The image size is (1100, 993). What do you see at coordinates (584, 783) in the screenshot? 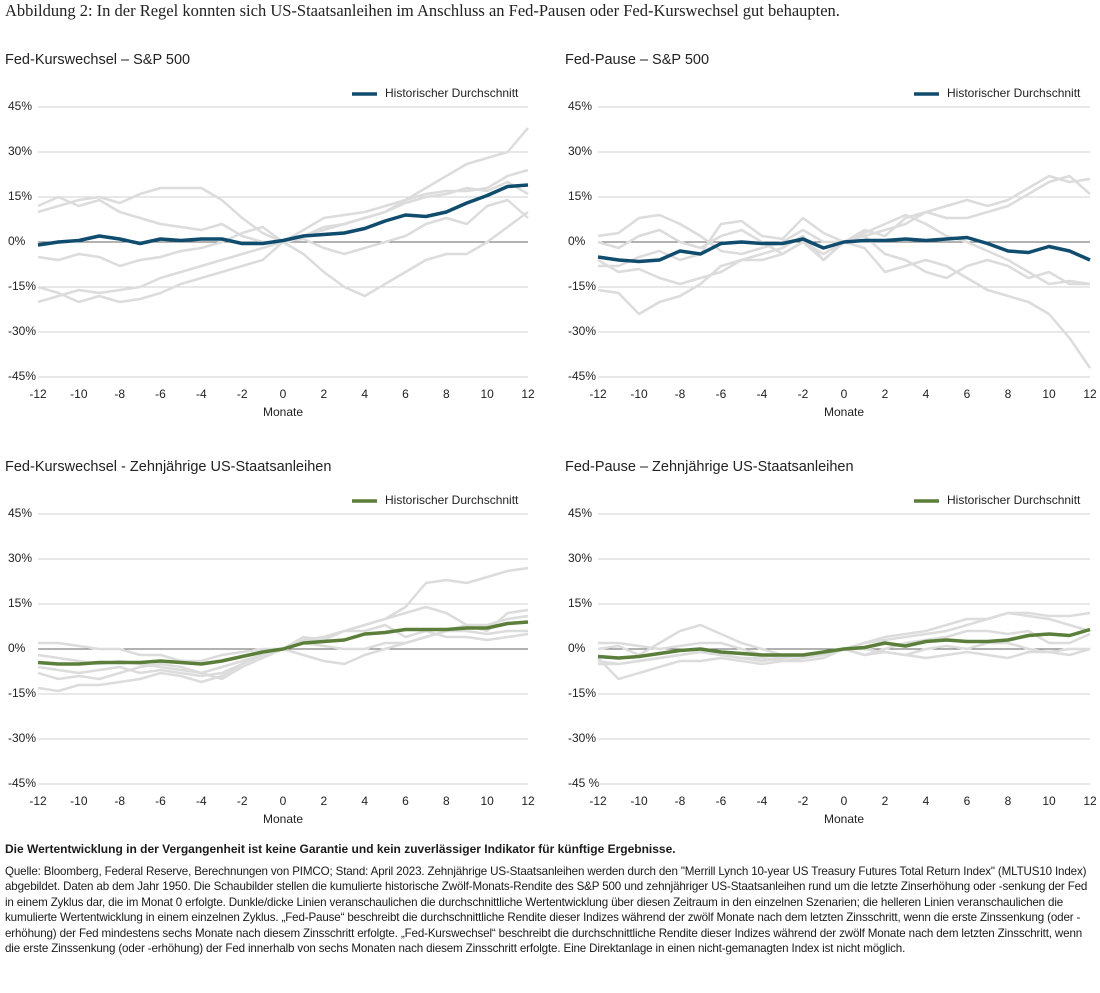
I see `y-tick-label: -45 %` at bounding box center [584, 783].